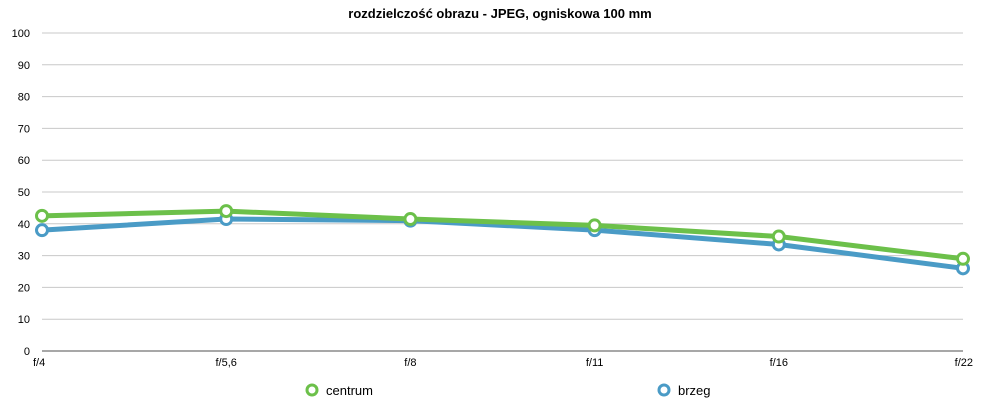 This screenshot has width=1000, height=408. What do you see at coordinates (595, 363) in the screenshot?
I see `x-tick-label: f/11` at bounding box center [595, 363].